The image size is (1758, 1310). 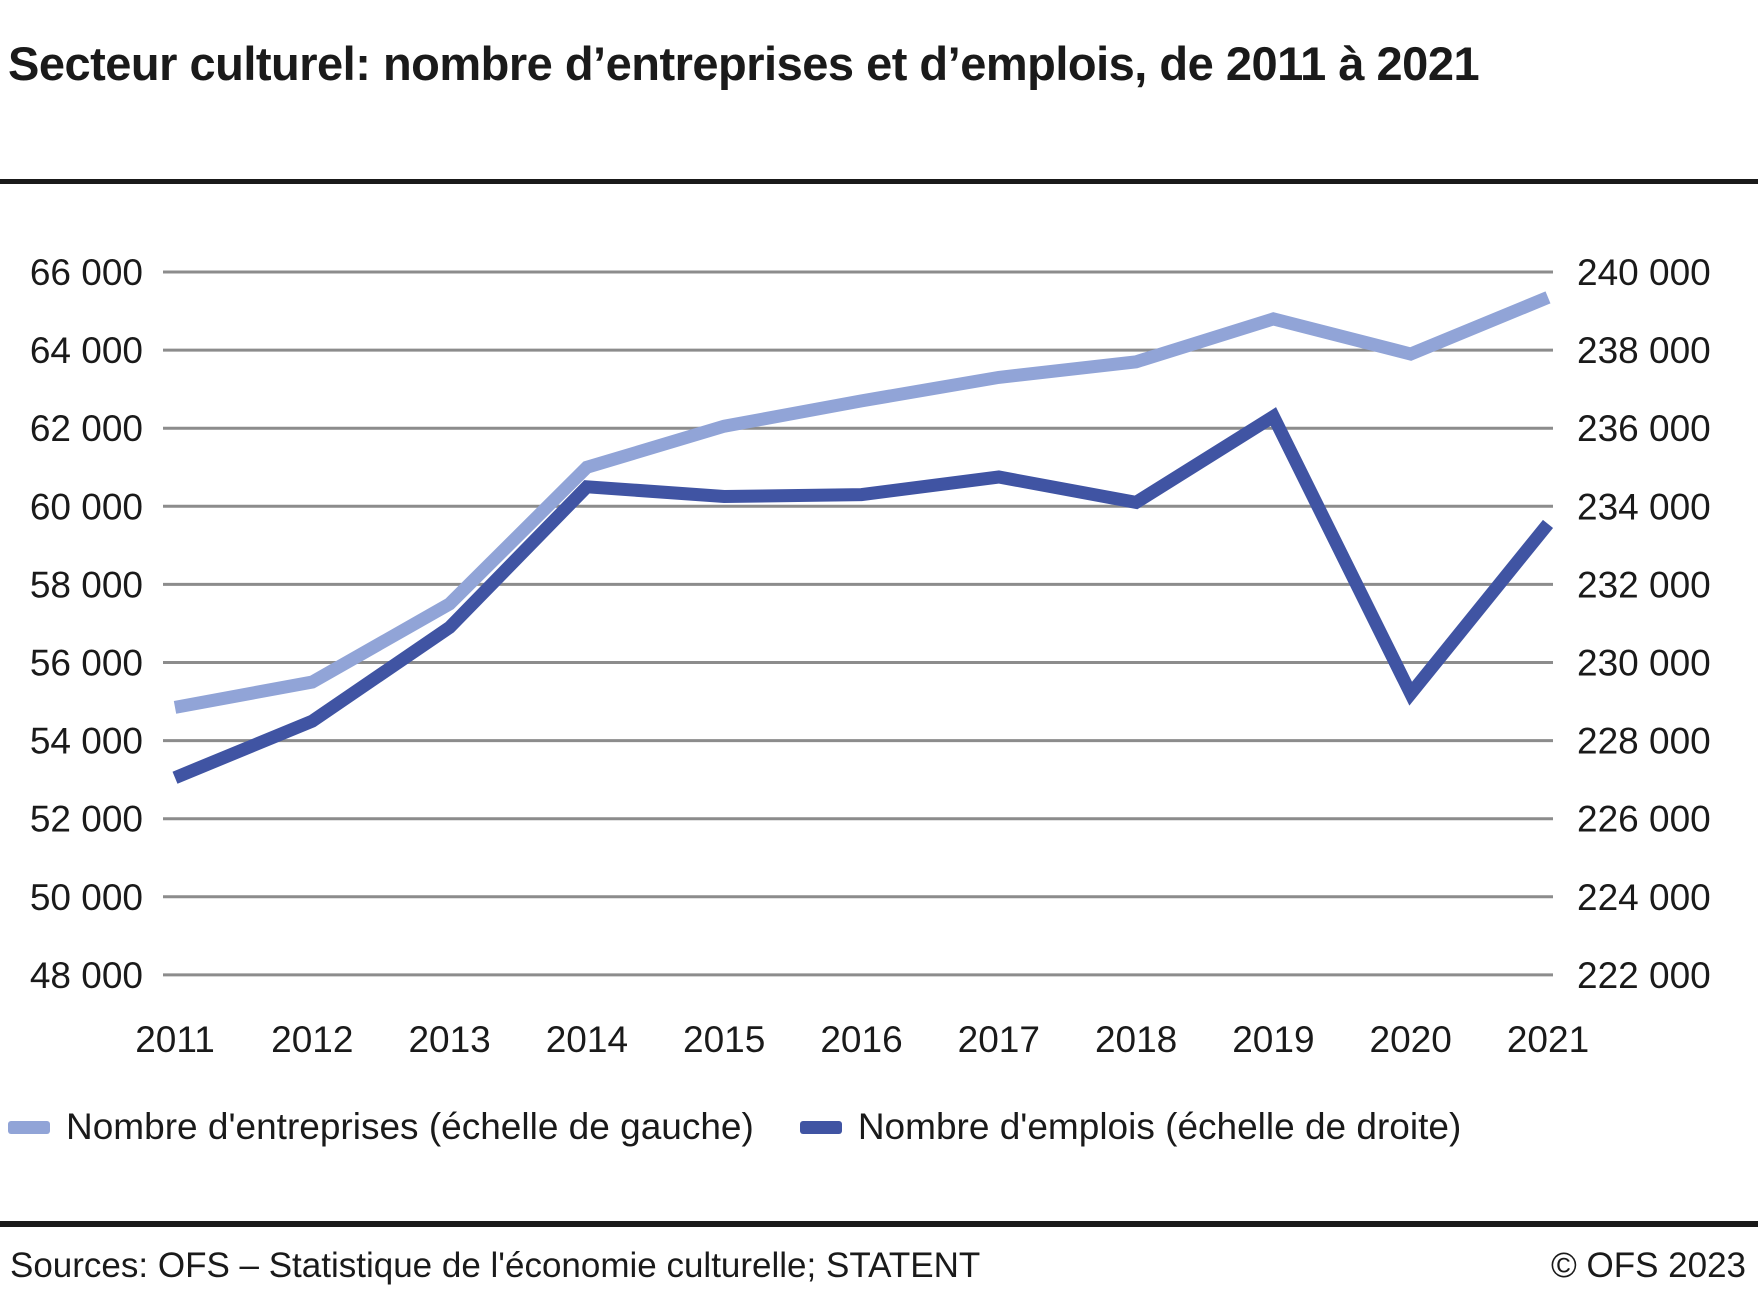 What do you see at coordinates (86, 975) in the screenshot?
I see `left-axis-tick-label: 48 000` at bounding box center [86, 975].